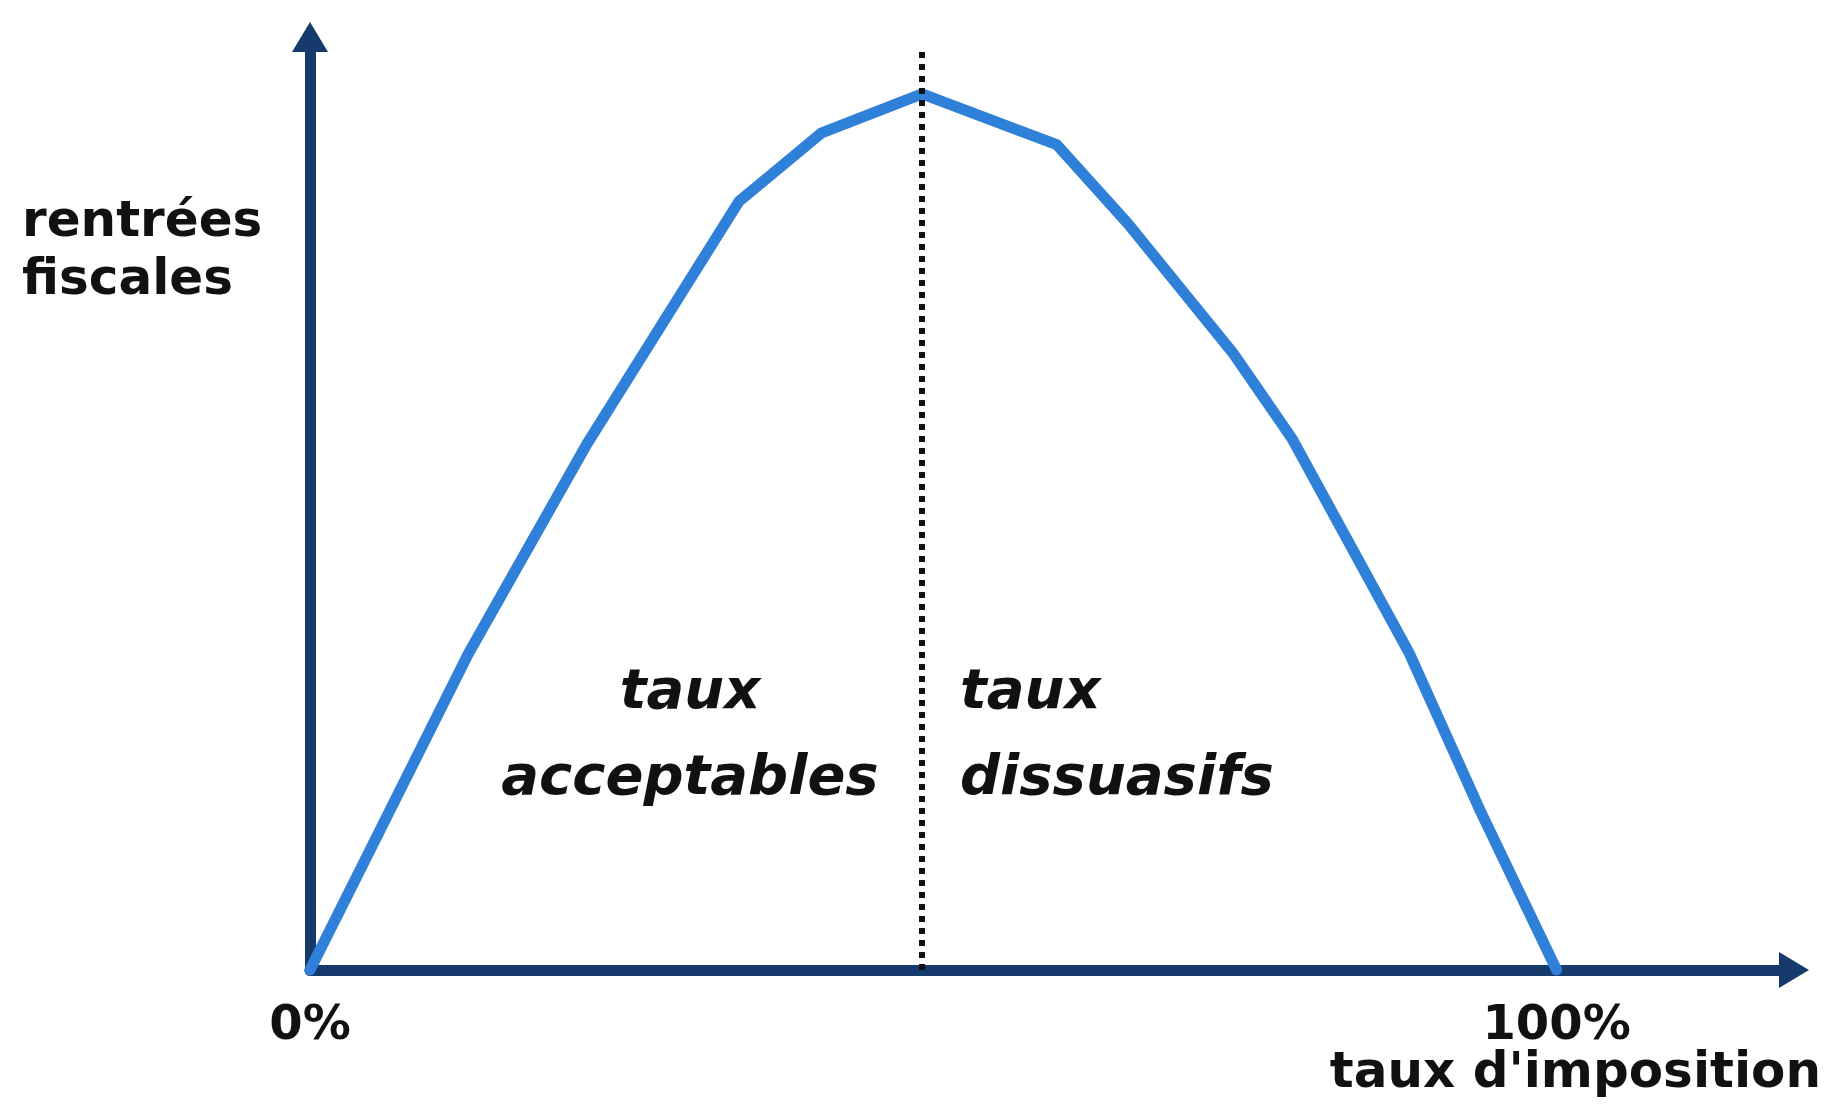 The width and height of the screenshot is (1831, 1120). I want to click on x-tick-label: 0%, so click(310, 1022).